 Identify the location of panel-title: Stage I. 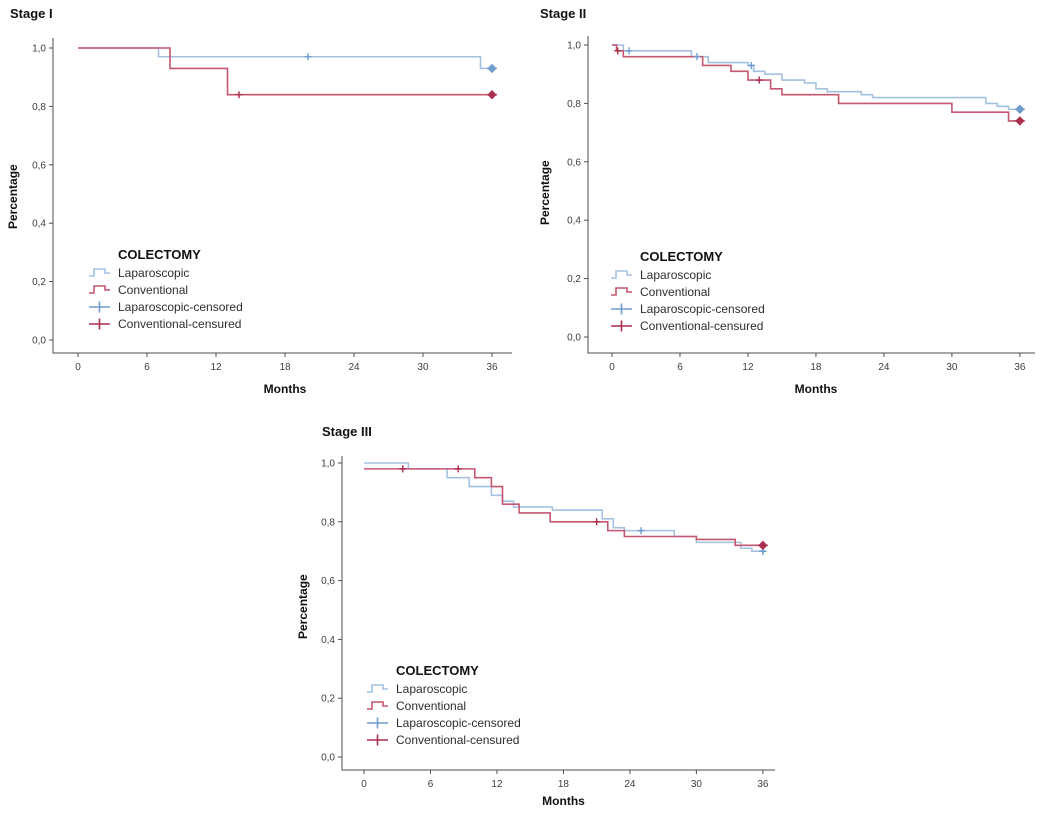
(31, 13).